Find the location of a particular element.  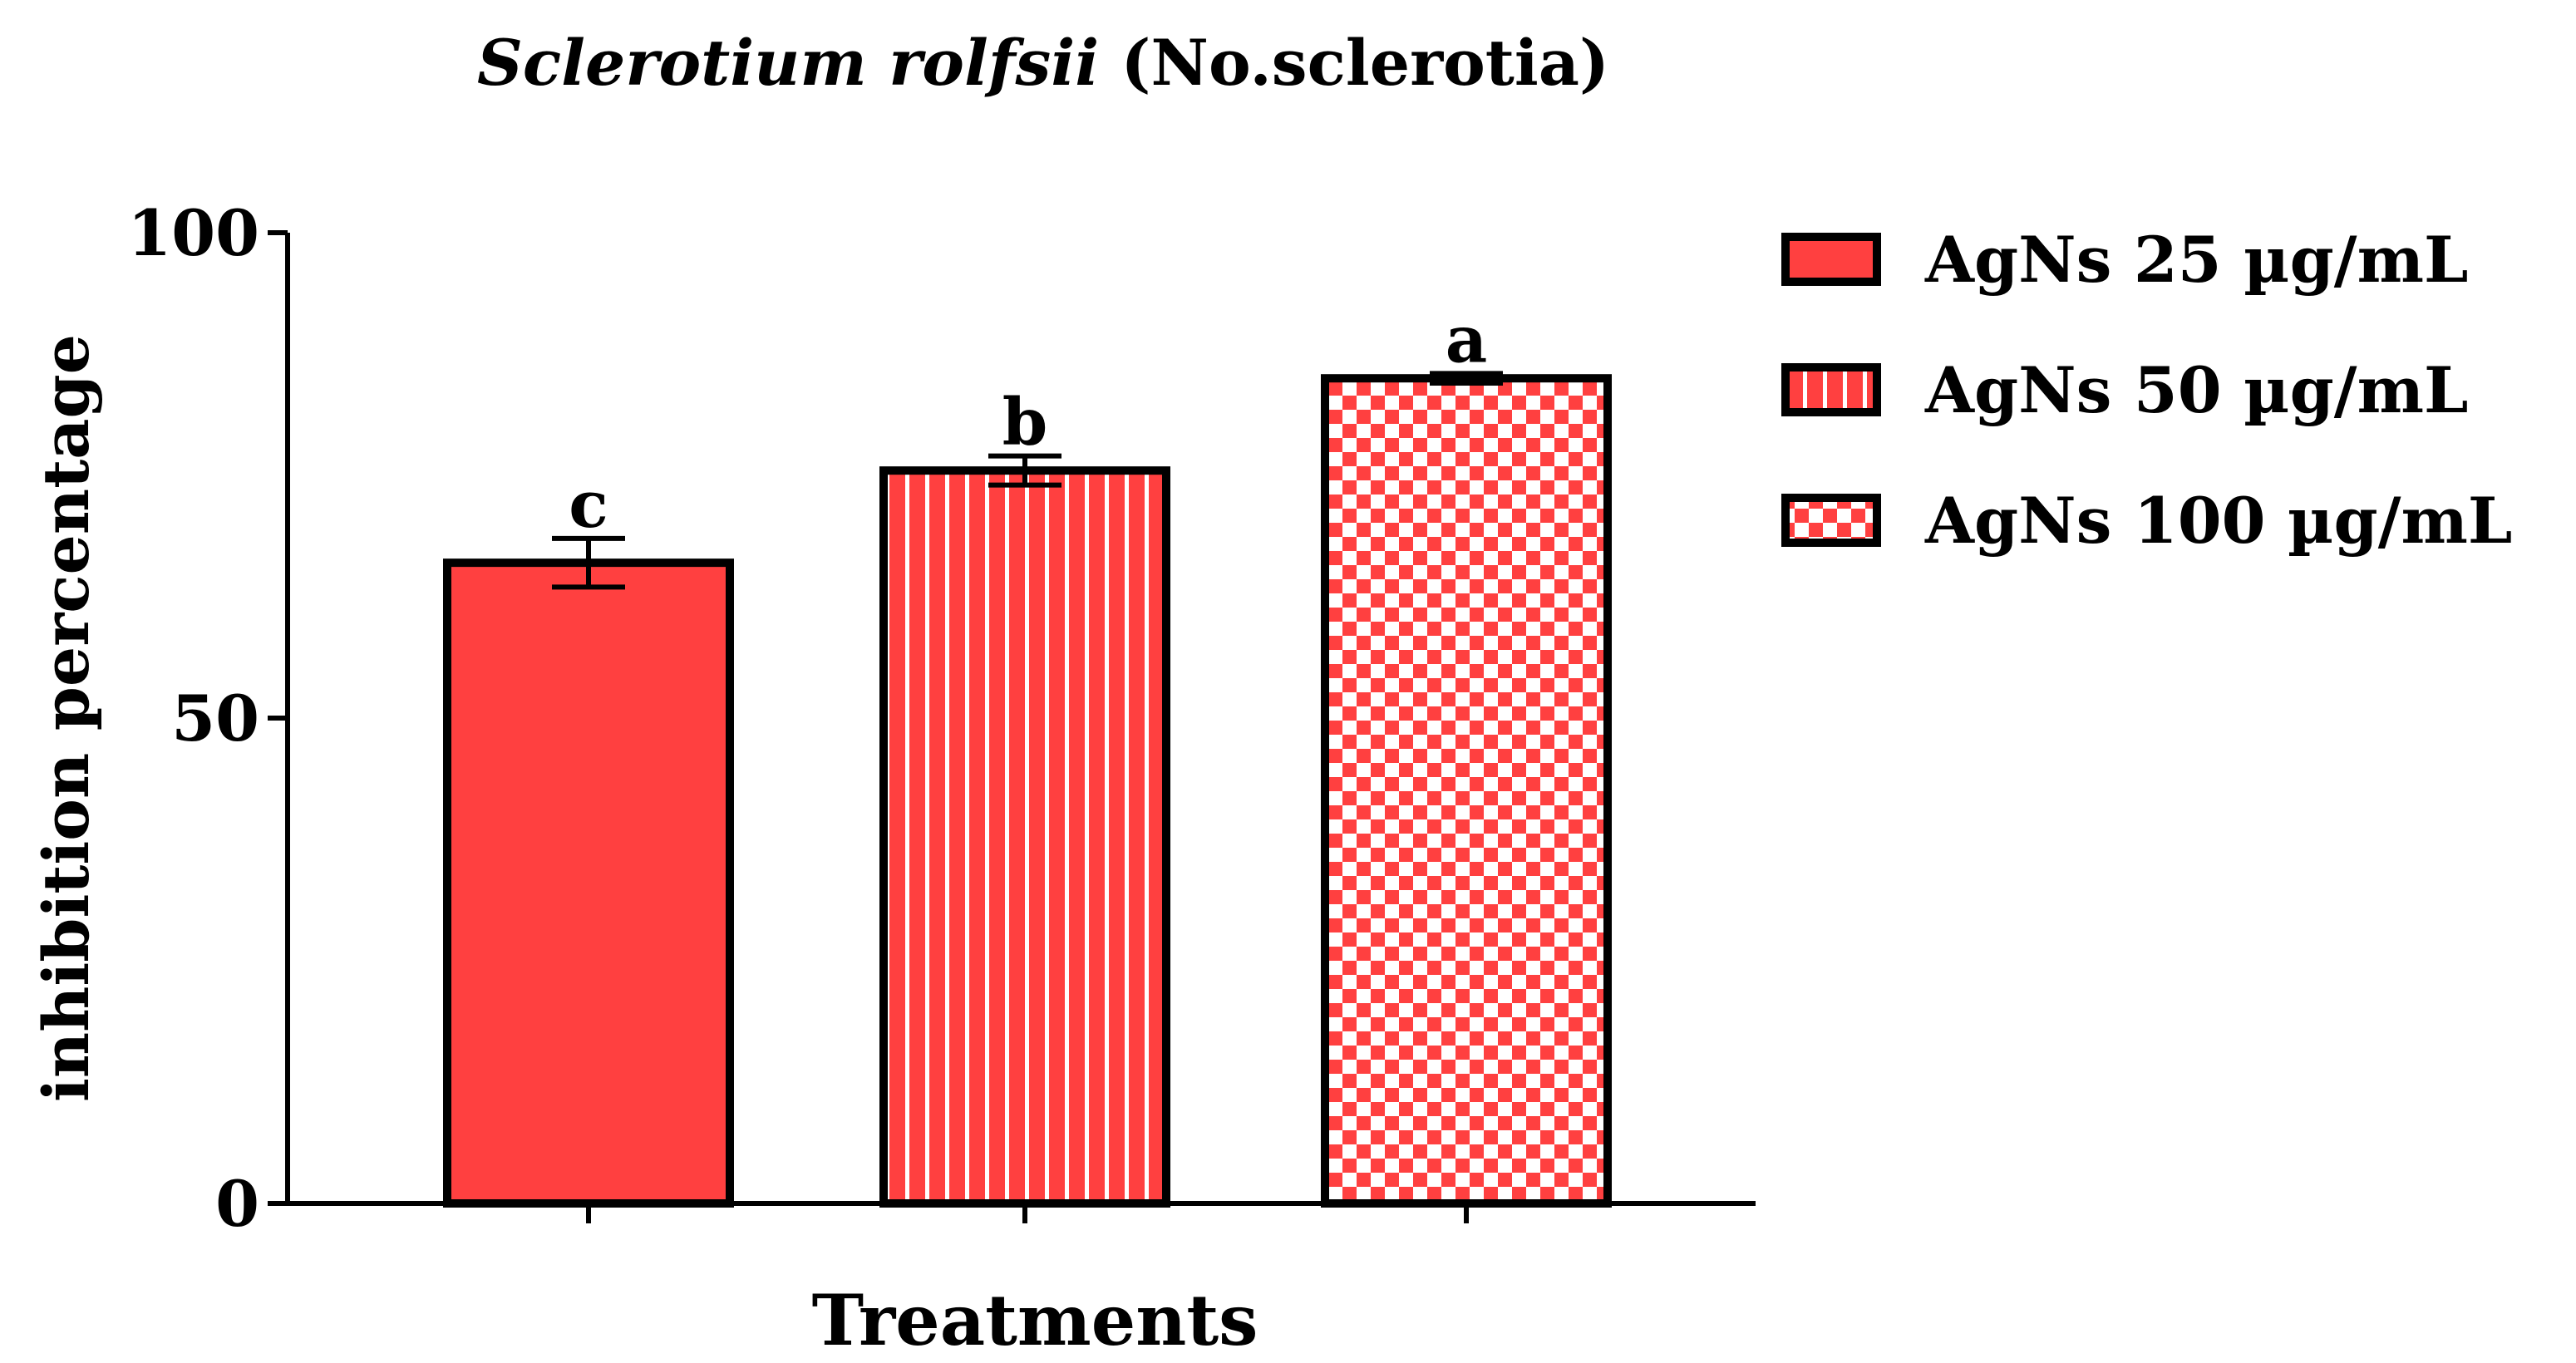

legend: AgNs 25 µg/mL AgNs 50 µg/mL AgNs 100 µg/mL is located at coordinates (2146, 390).